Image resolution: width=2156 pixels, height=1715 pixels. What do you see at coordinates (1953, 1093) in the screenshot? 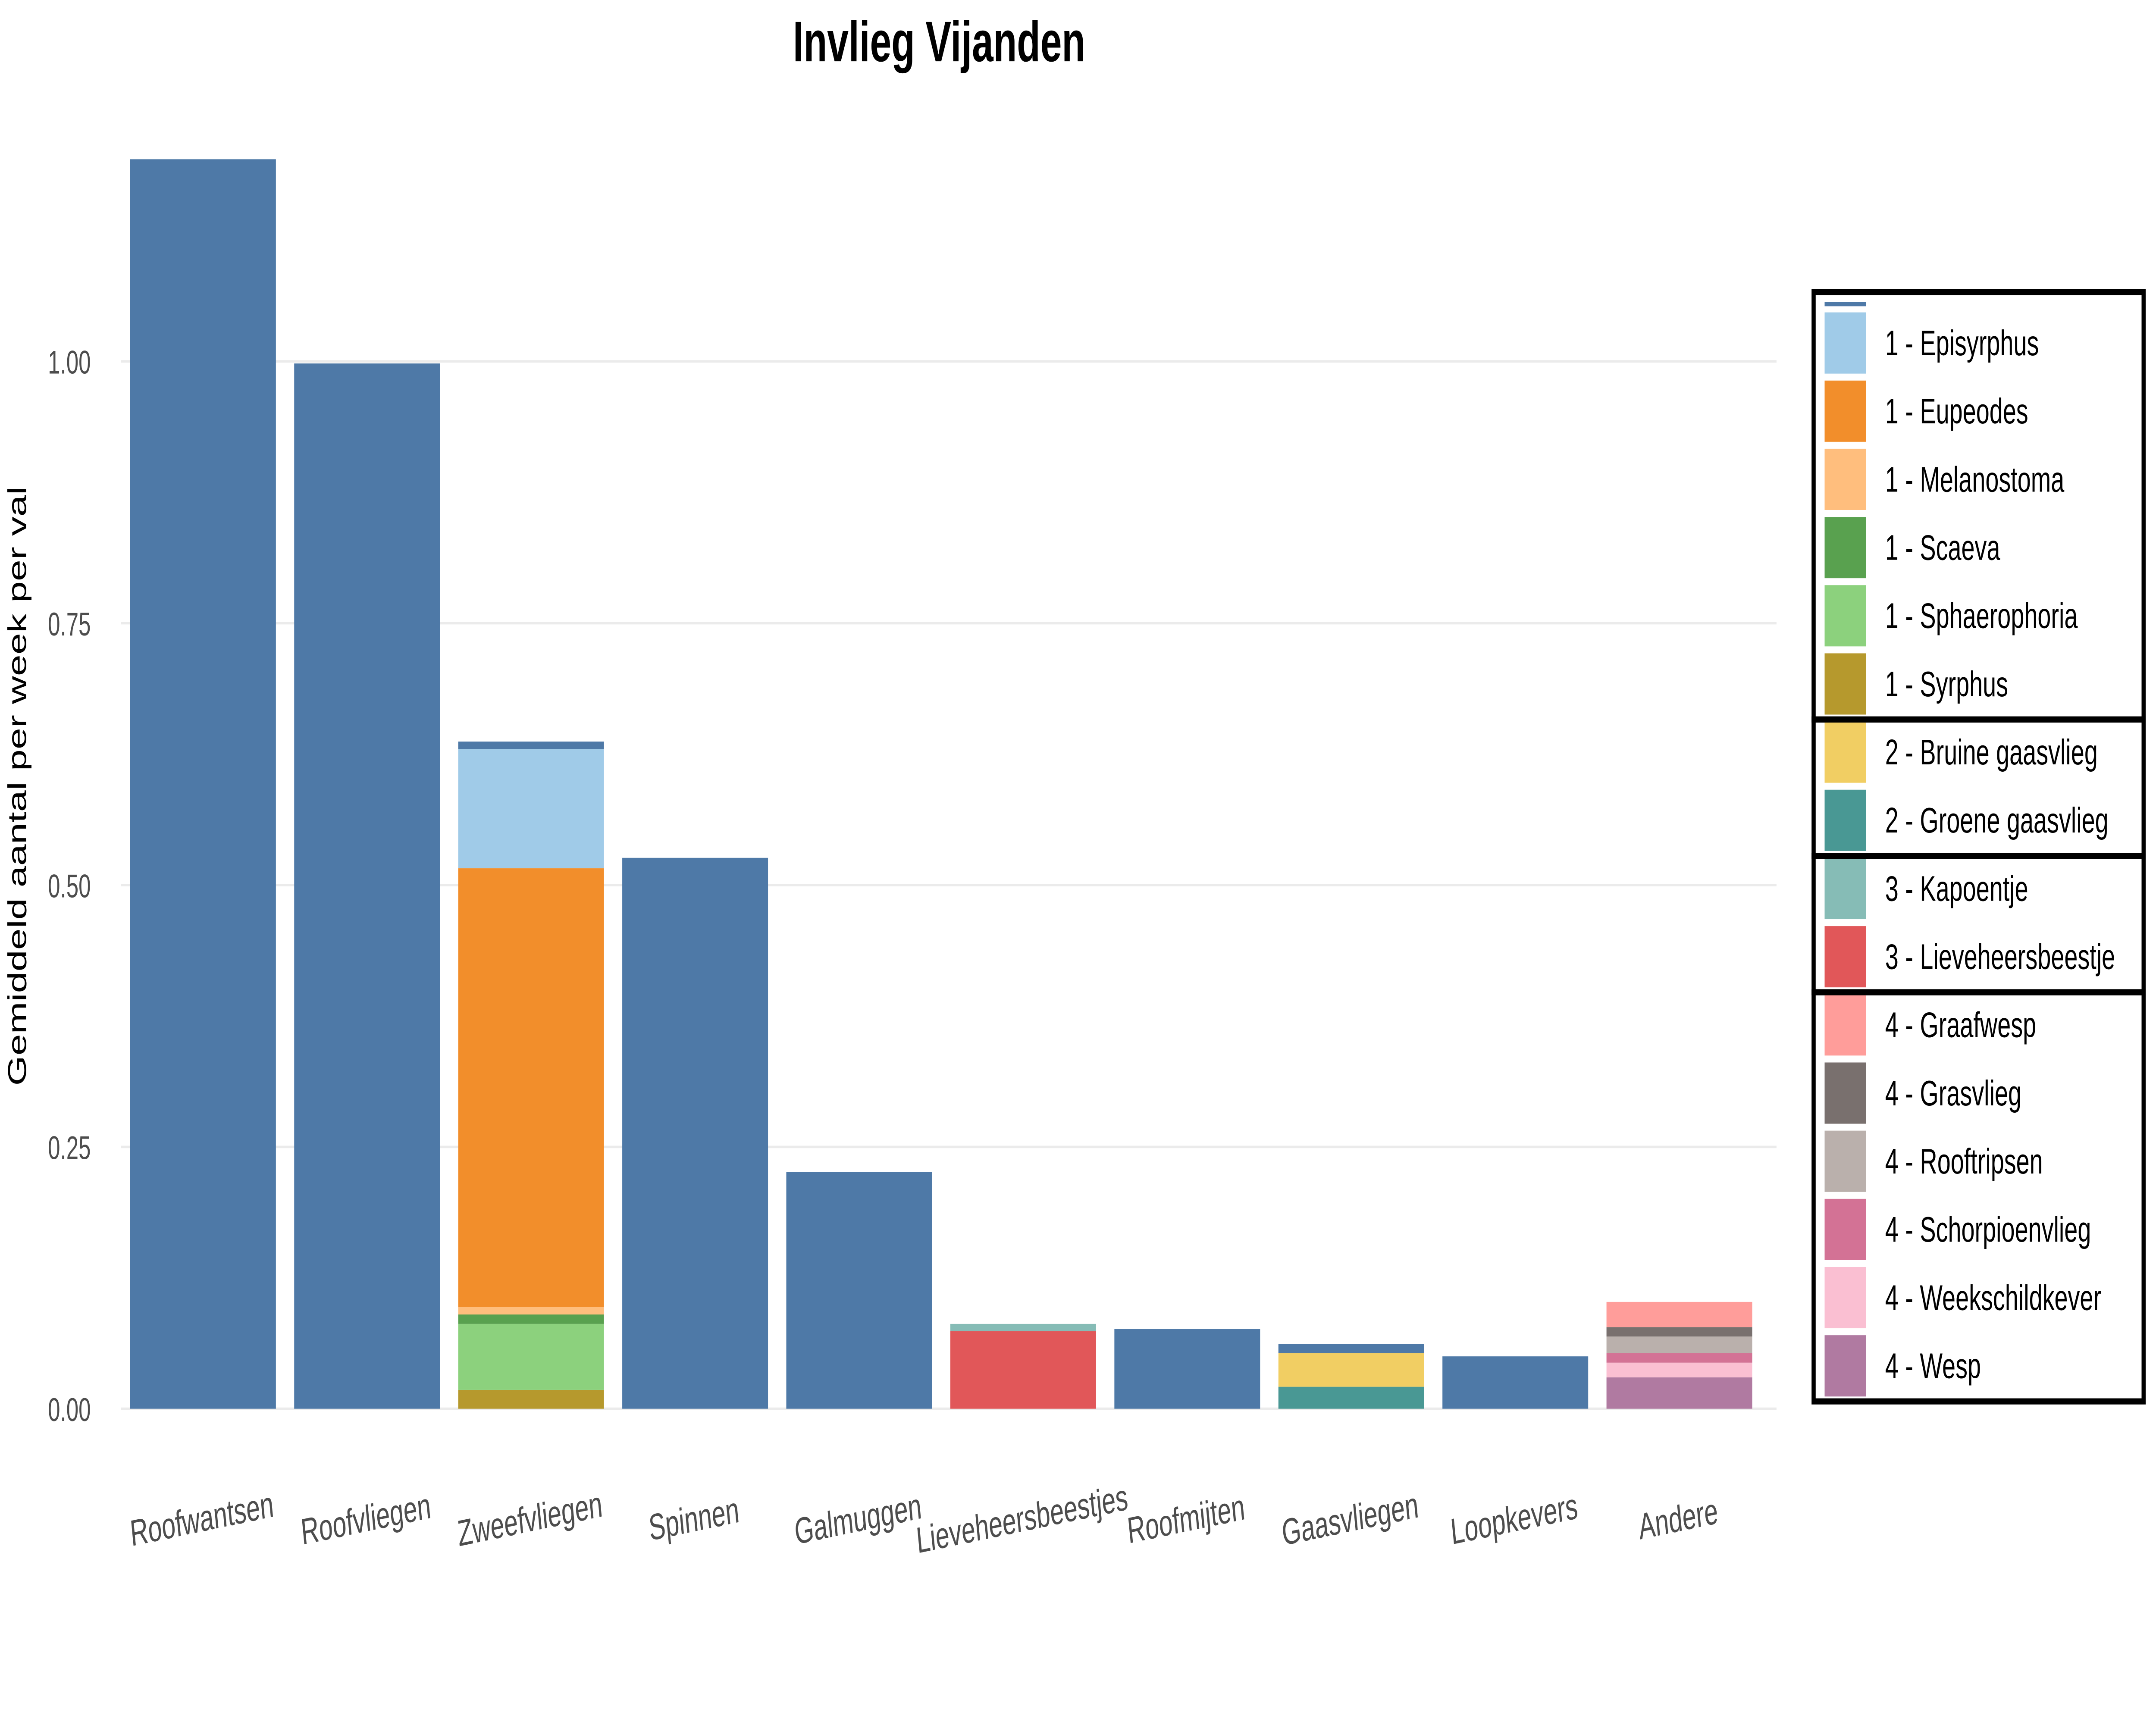
I see `legend-label: 4 - Grasvlieg` at bounding box center [1953, 1093].